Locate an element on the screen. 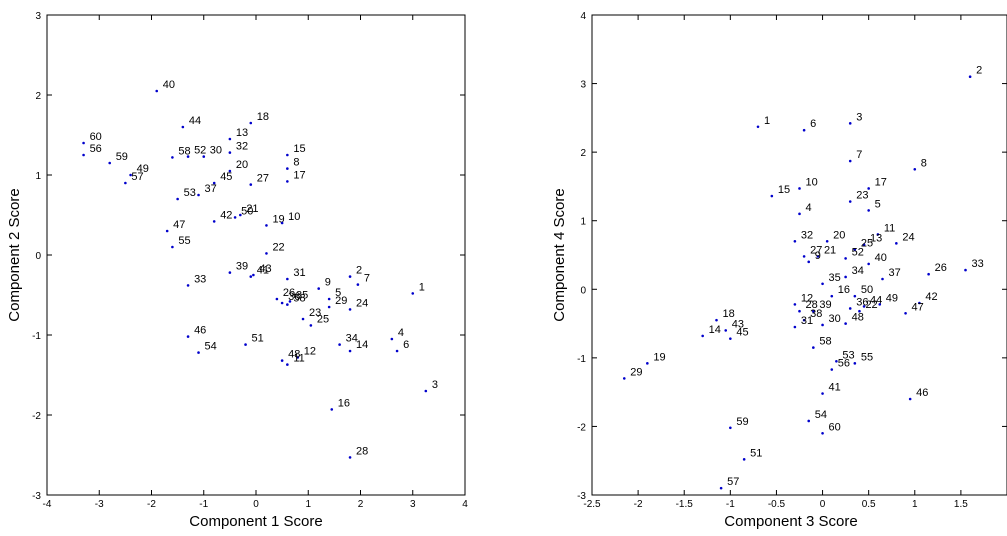 Image resolution: width=1007 pixels, height=536 pixels. point-label: 11 is located at coordinates (889, 228).